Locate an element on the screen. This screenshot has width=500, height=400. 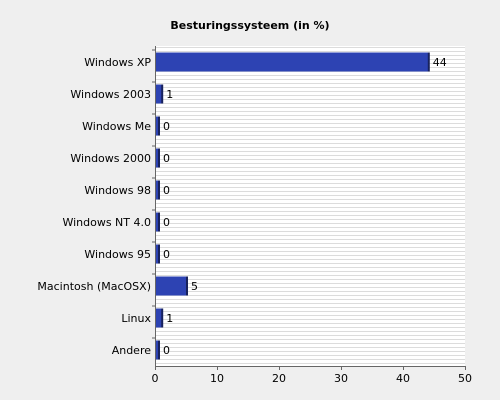
category-label: Linux is located at coordinates (136, 318).